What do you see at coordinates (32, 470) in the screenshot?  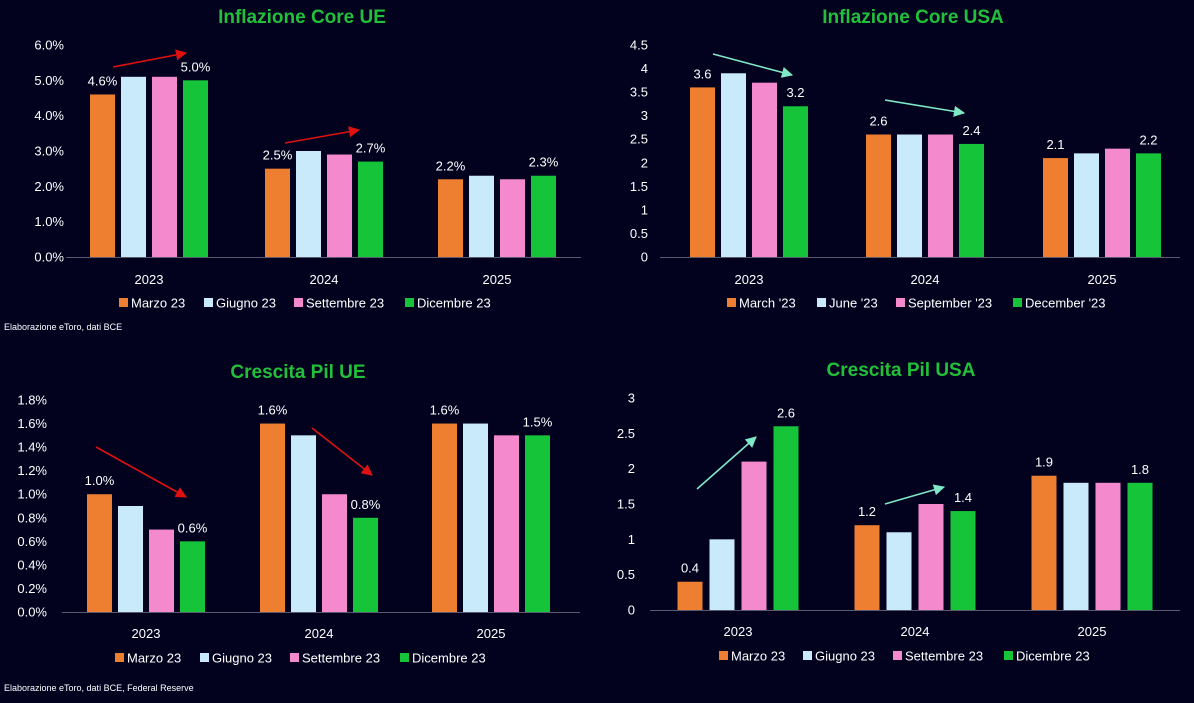 I see `y-tick-label: 1.2%` at bounding box center [32, 470].